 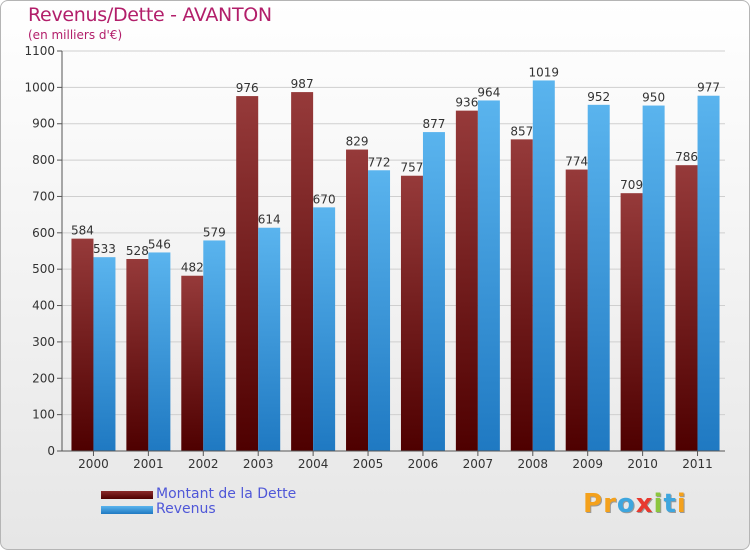 I want to click on x-tick-label: 2003, so click(x=258, y=464).